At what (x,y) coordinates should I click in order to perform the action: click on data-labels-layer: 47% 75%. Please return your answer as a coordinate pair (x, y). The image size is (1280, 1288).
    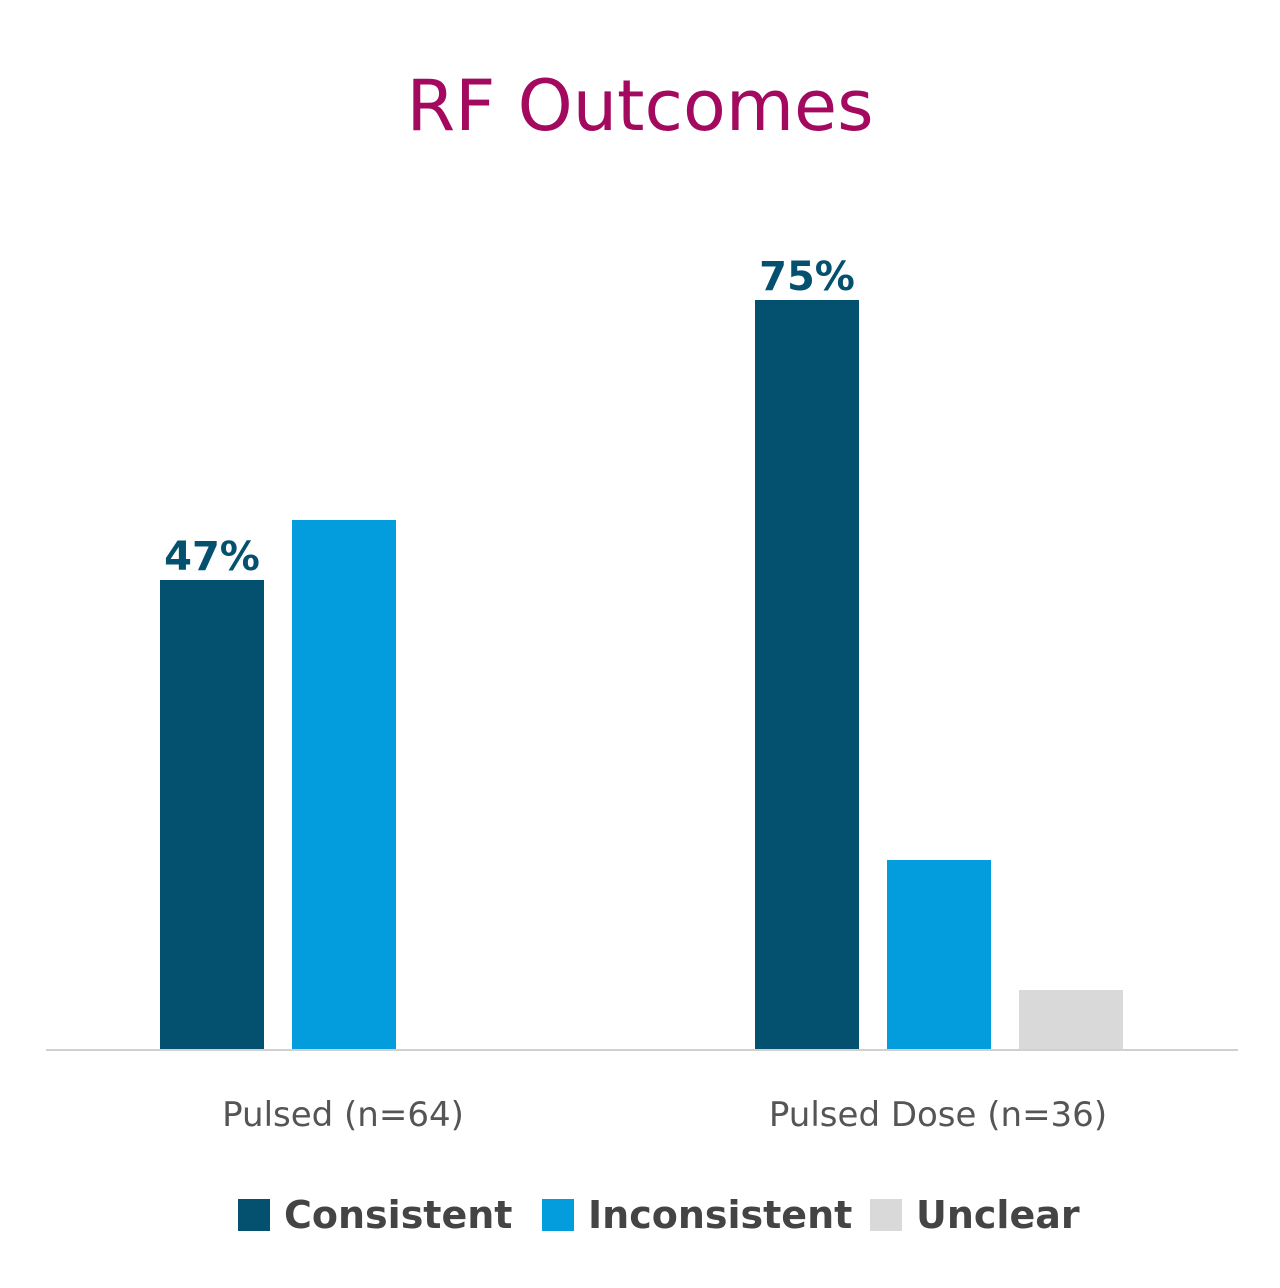
    Looking at the image, I should click on (509, 417).